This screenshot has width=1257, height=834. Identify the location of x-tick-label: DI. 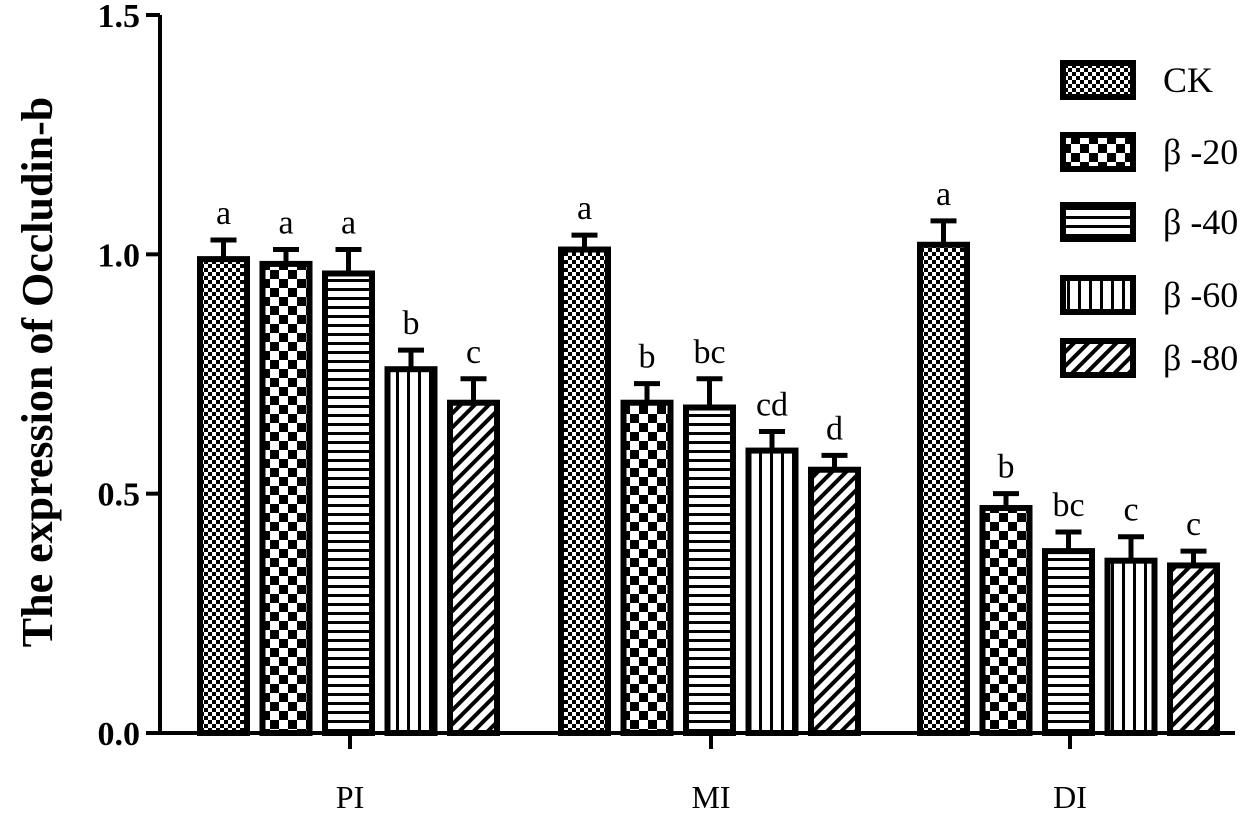
(1070, 797).